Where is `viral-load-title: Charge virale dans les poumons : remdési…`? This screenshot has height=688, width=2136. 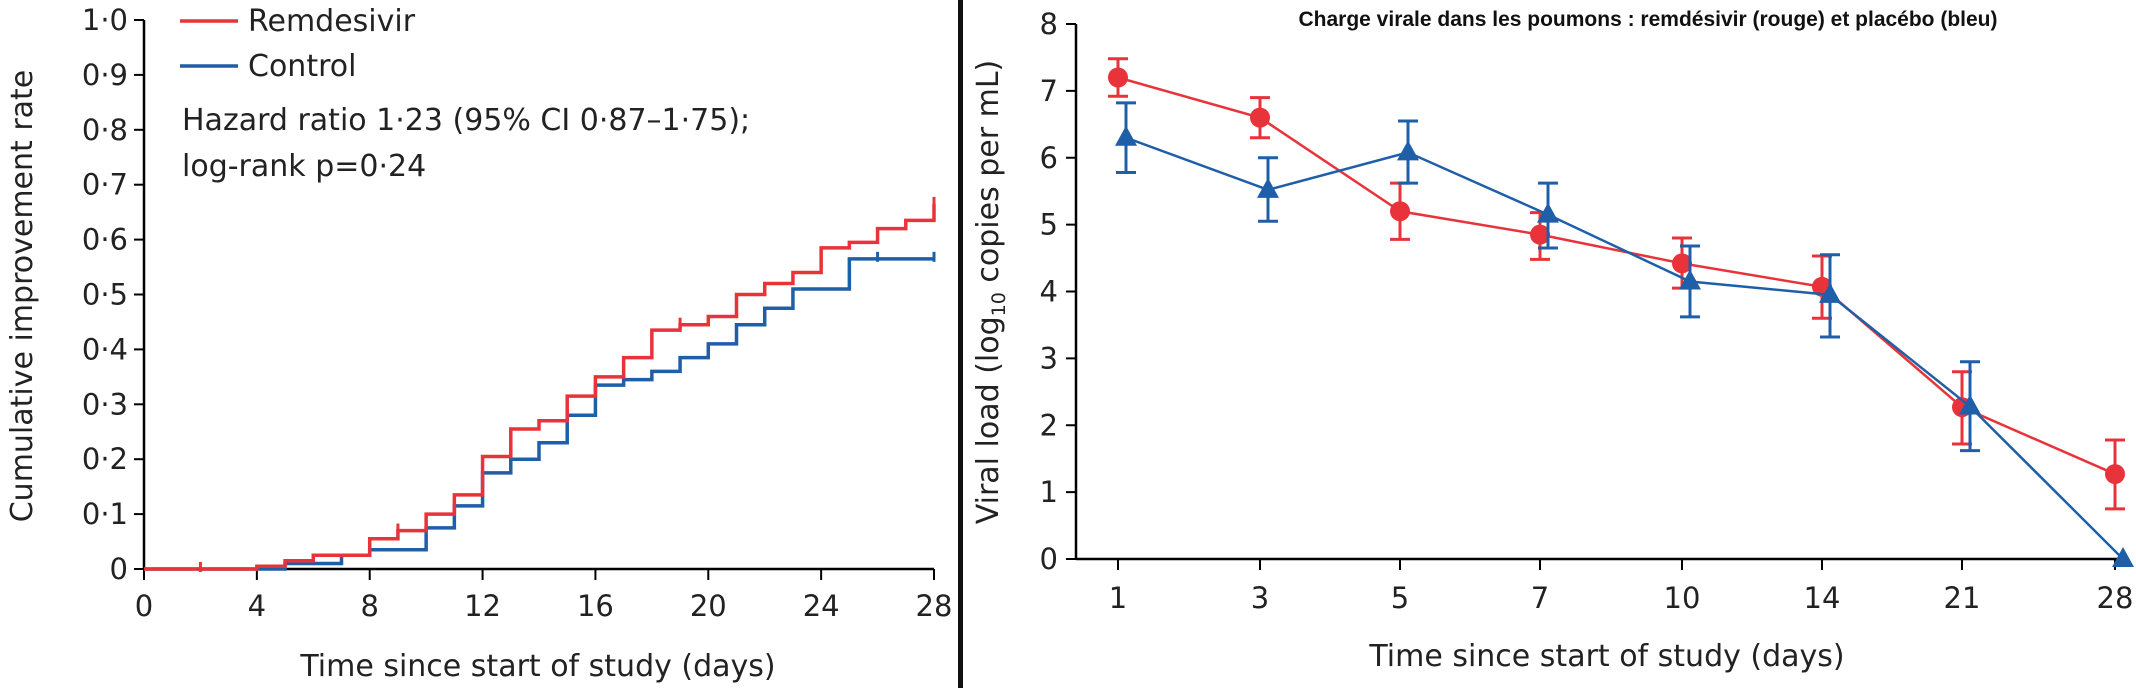
viral-load-title: Charge virale dans les poumons : remdési… is located at coordinates (1648, 19).